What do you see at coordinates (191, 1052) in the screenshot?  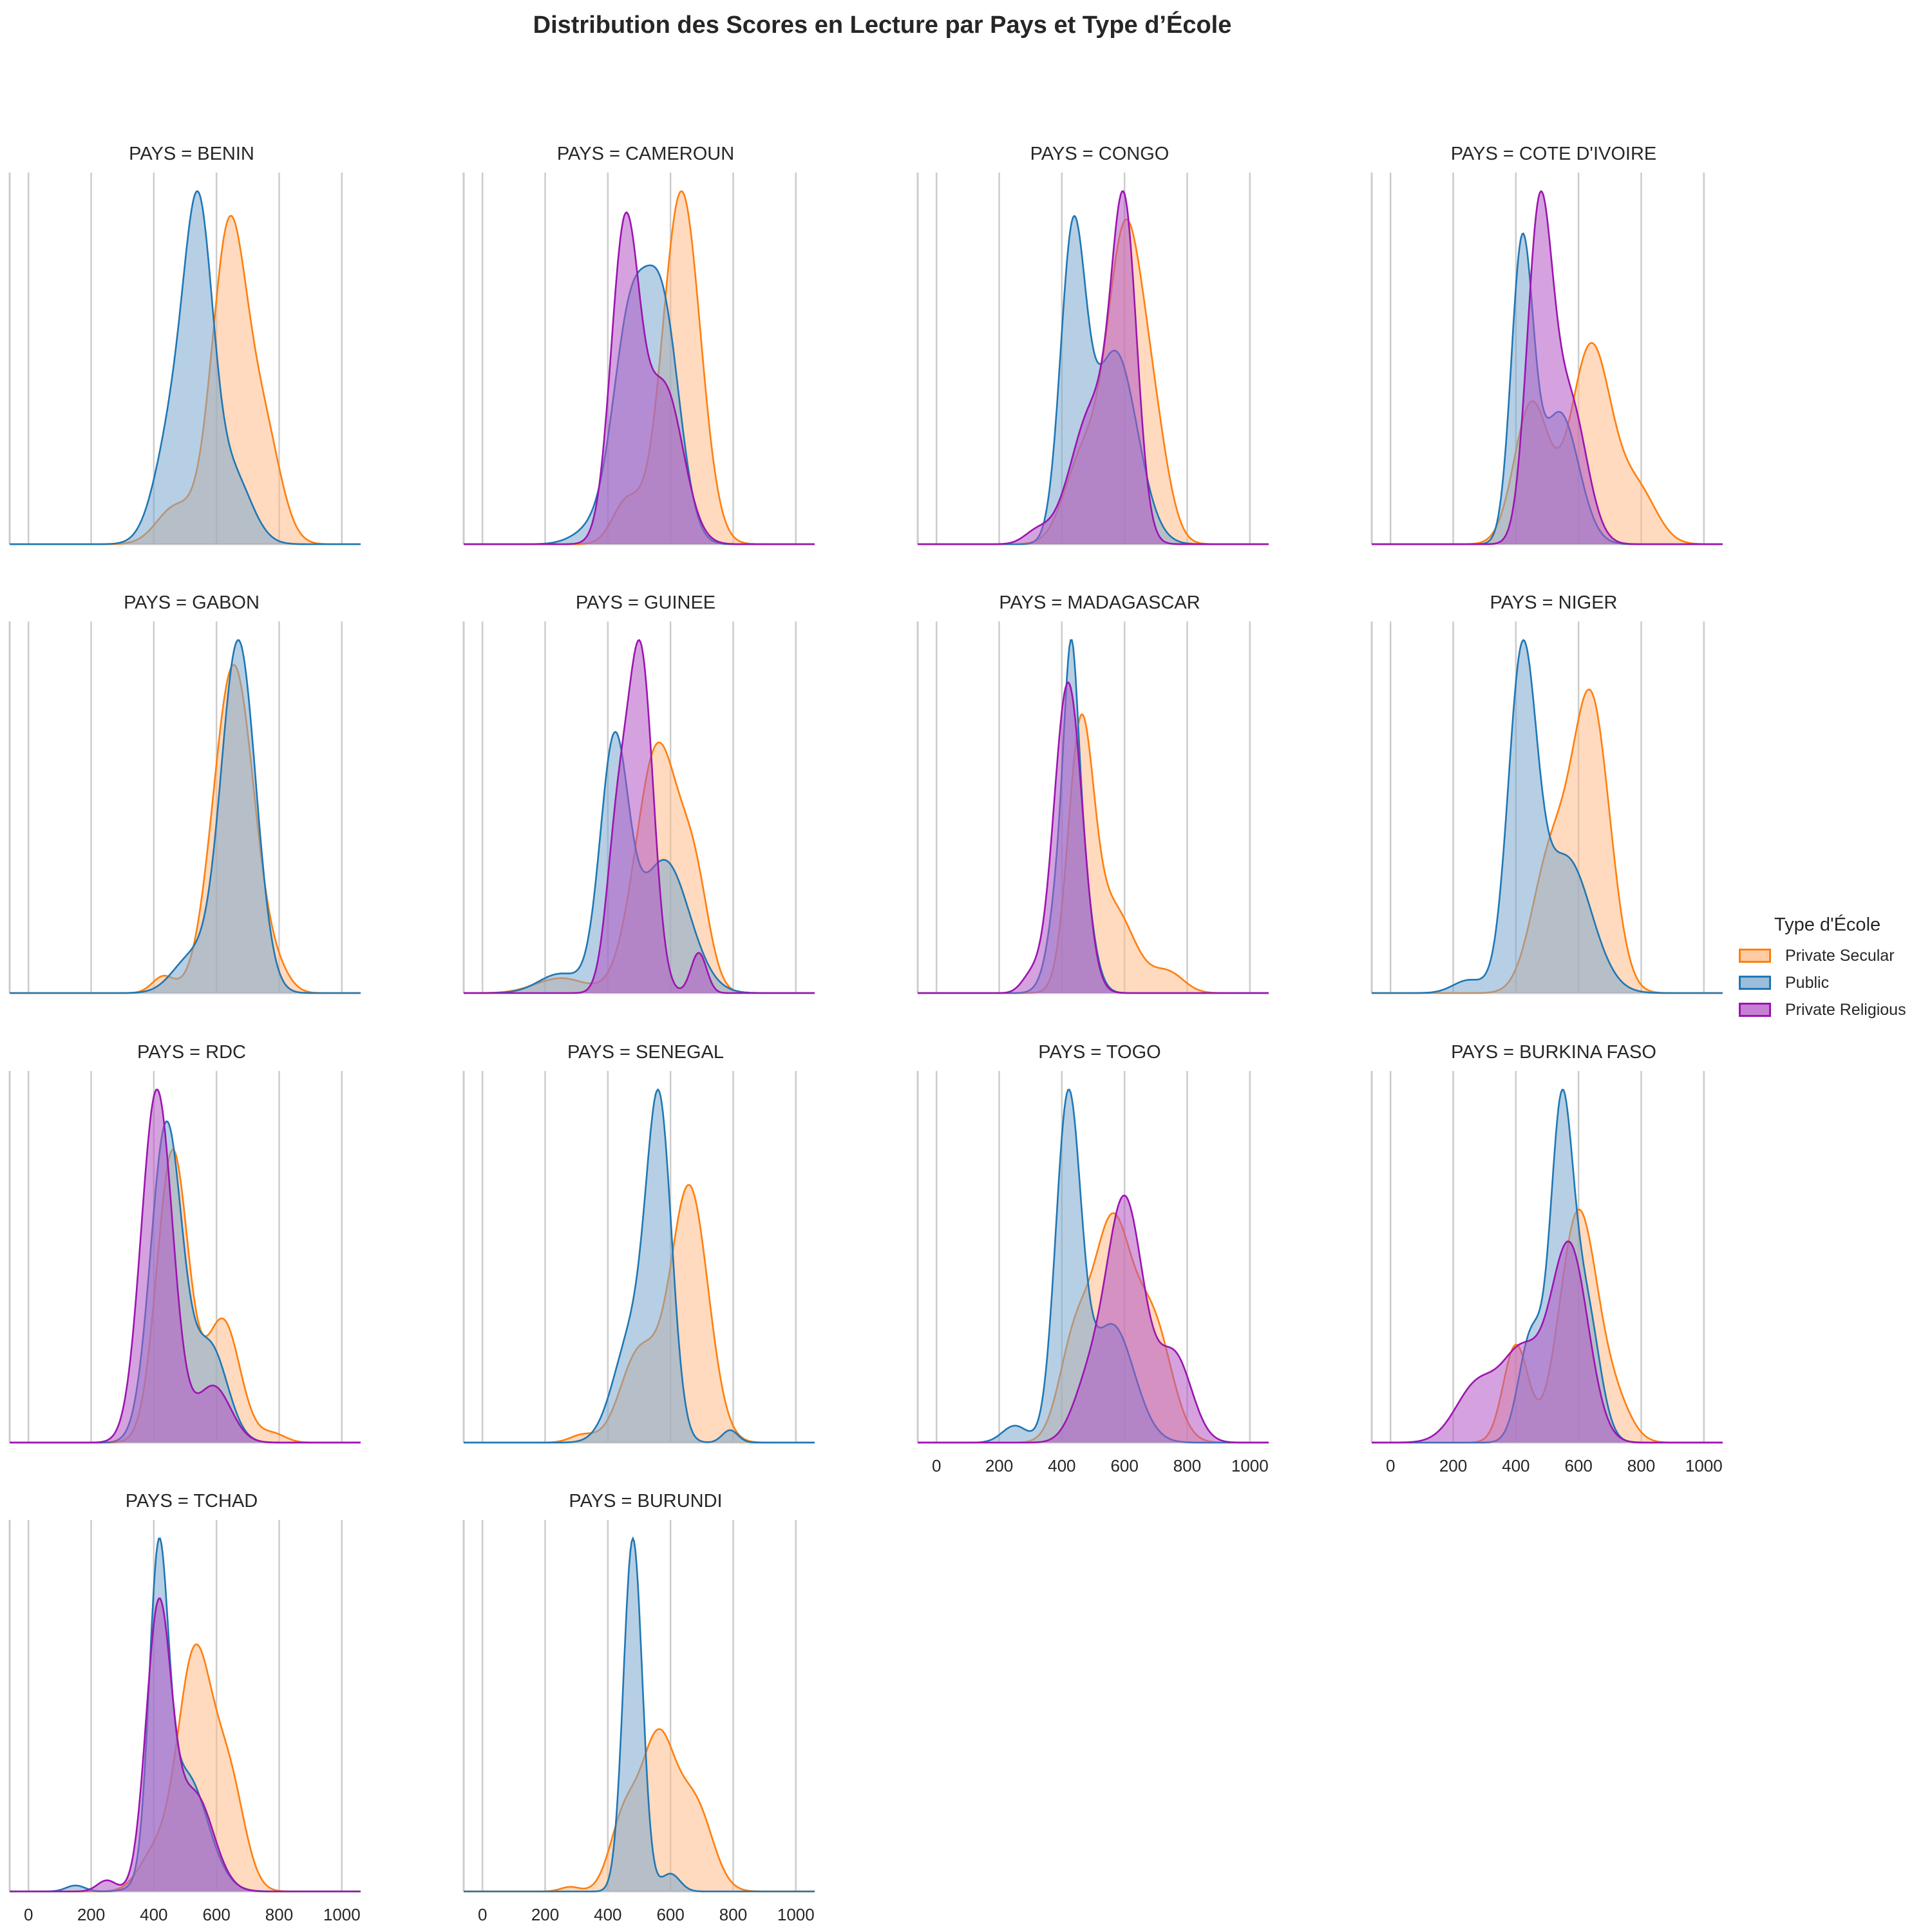 I see `facet-title: PAYS = RDC` at bounding box center [191, 1052].